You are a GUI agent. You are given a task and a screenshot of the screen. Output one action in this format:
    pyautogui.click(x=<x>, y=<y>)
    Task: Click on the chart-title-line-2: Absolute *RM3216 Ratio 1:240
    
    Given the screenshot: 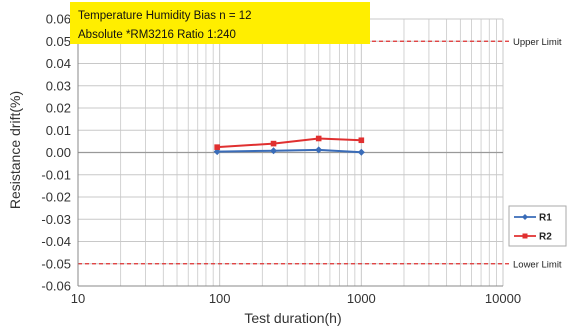 What is the action you would take?
    pyautogui.click(x=157, y=35)
    